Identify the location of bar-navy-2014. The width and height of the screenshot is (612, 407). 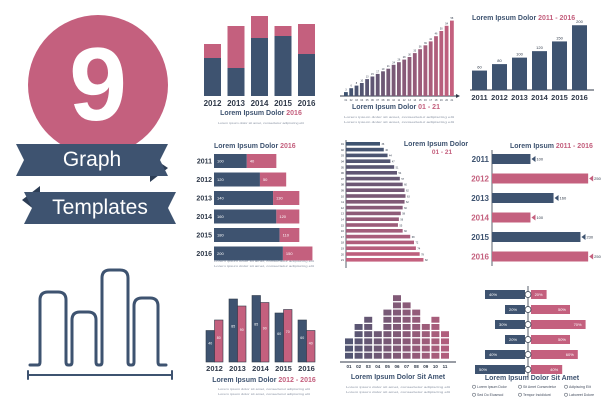
(256, 329).